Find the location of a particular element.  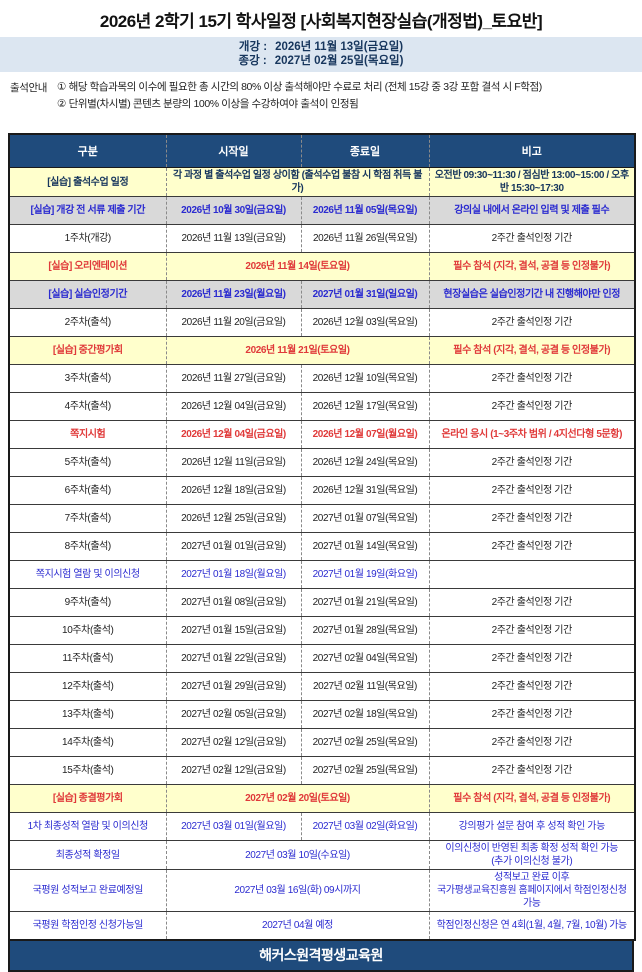

category-cell: [실습] 출석수업 일정 is located at coordinates (87, 182).